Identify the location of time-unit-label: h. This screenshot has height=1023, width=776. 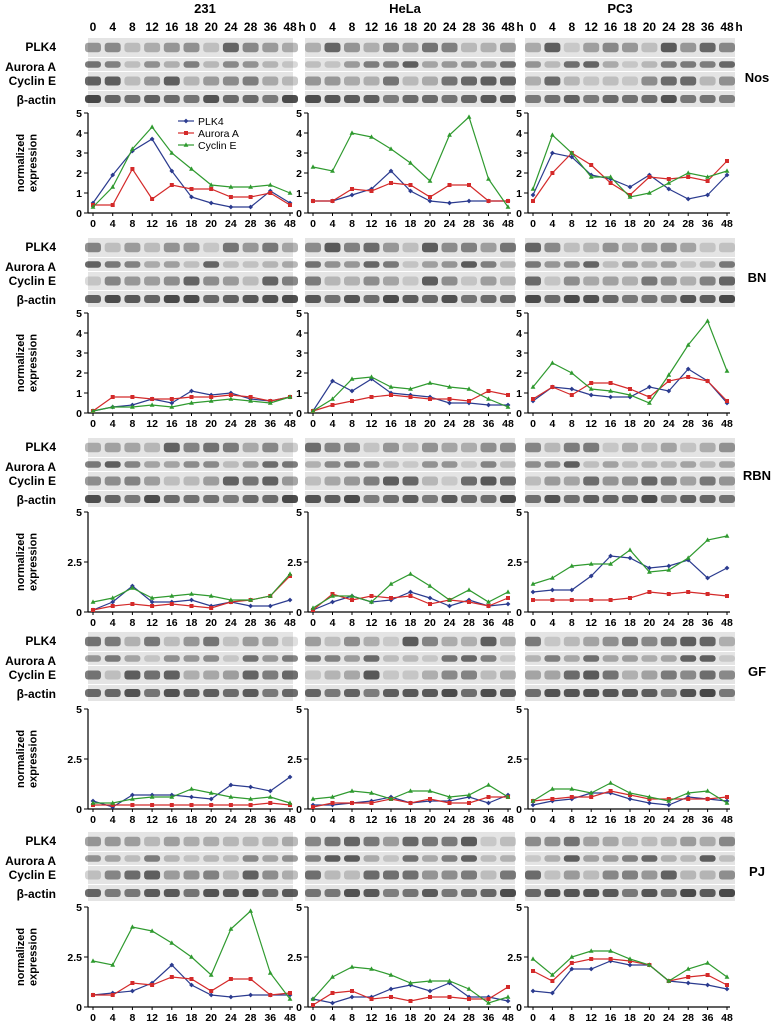
(519, 27).